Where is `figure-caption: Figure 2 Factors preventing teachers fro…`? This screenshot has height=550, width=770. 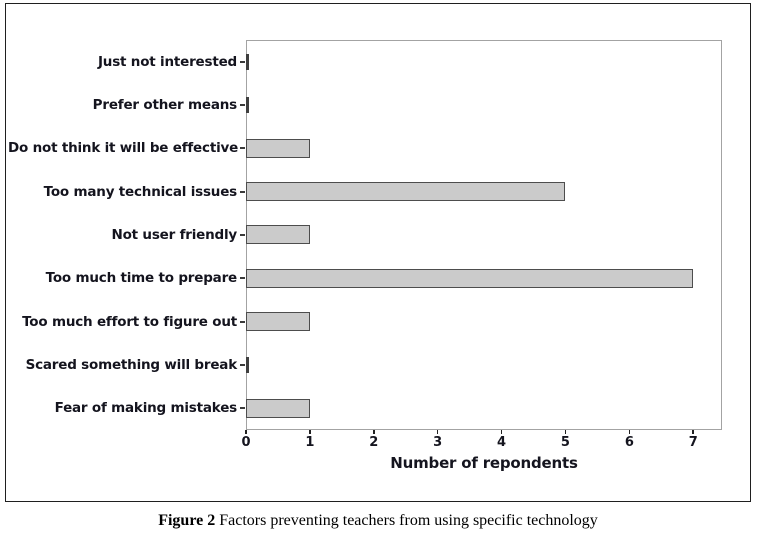 figure-caption: Figure 2 Factors preventing teachers fro… is located at coordinates (378, 521).